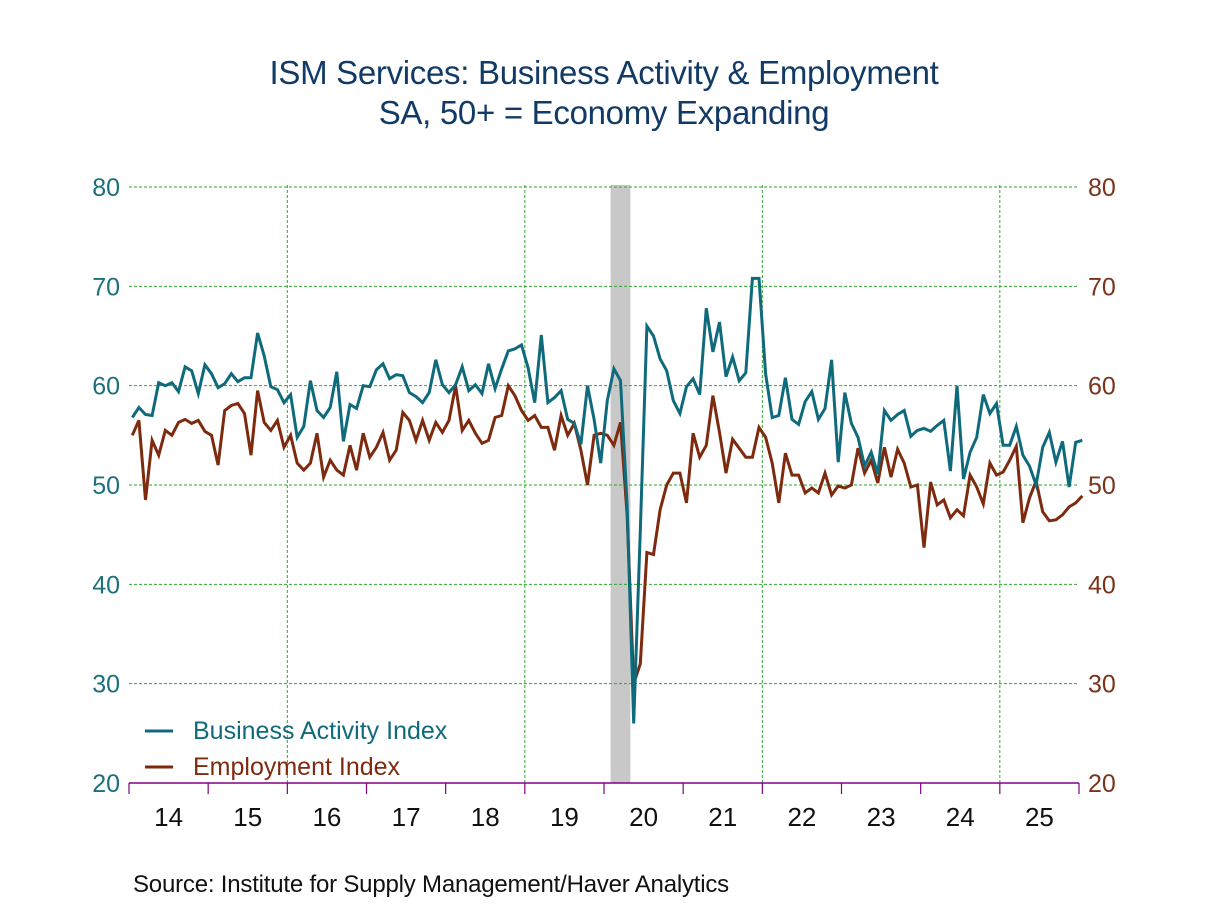 Image resolution: width=1208 pixels, height=906 pixels. What do you see at coordinates (1039, 817) in the screenshot?
I see `x-tick-label: 25` at bounding box center [1039, 817].